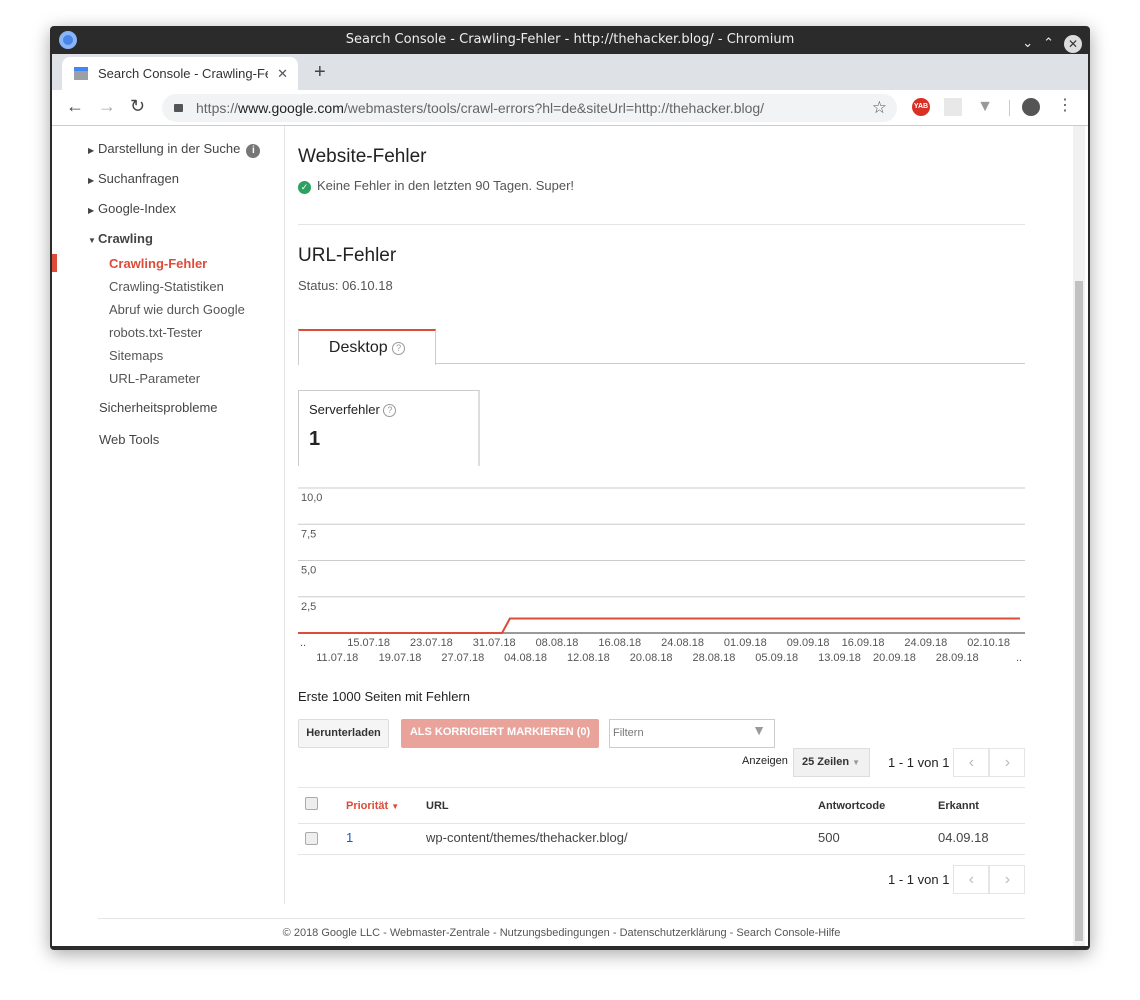  Describe the element at coordinates (331, 933) in the screenshot. I see `footer-link: © 2018 Google LLC` at that location.